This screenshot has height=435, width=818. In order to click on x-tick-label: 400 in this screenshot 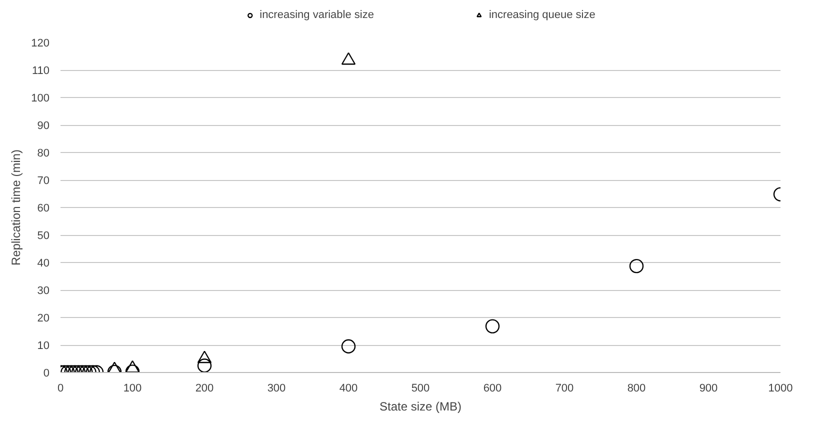, I will do `click(348, 388)`.